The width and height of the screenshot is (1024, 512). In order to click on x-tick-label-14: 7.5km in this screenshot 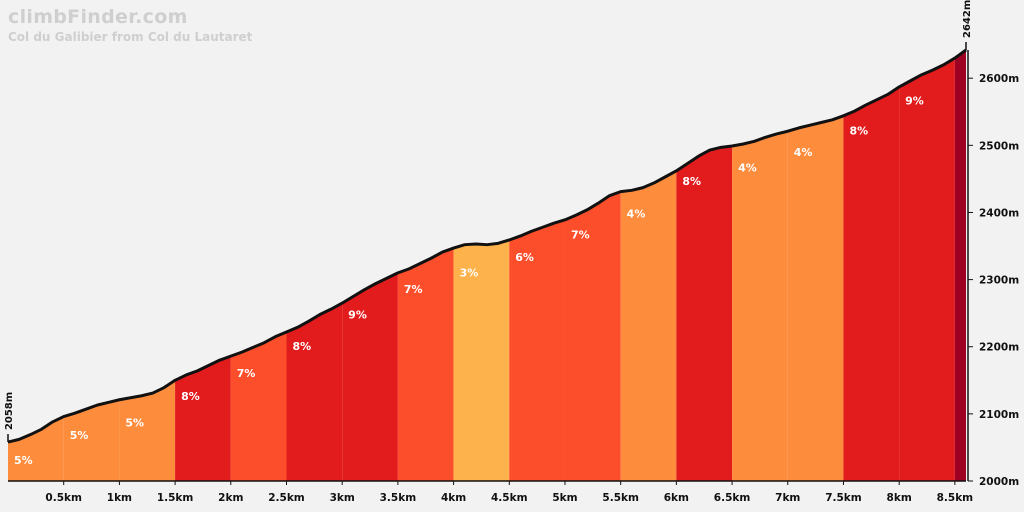, I will do `click(843, 498)`.